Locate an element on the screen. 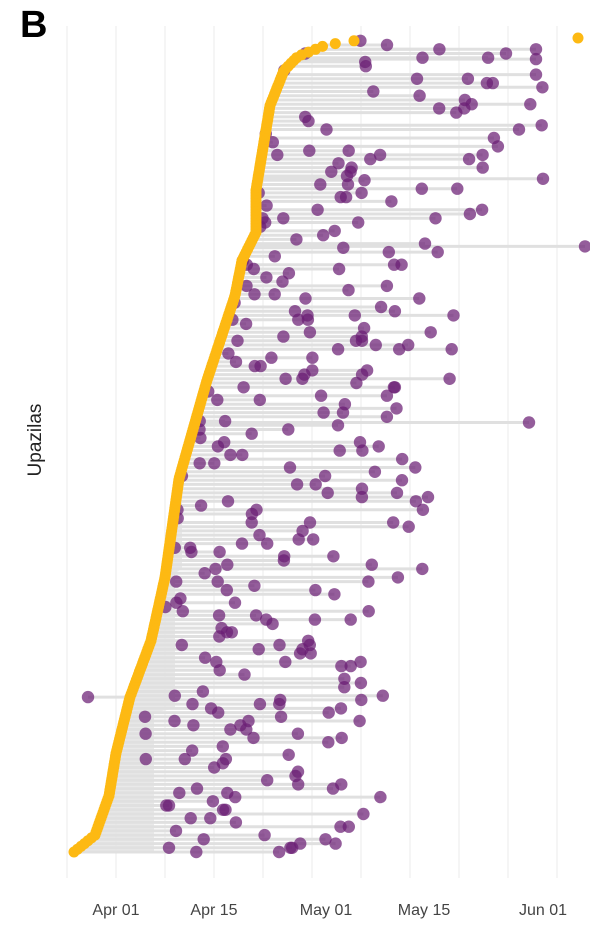 The height and width of the screenshot is (927, 590). x-tick-label: Apr 01 is located at coordinates (115, 910).